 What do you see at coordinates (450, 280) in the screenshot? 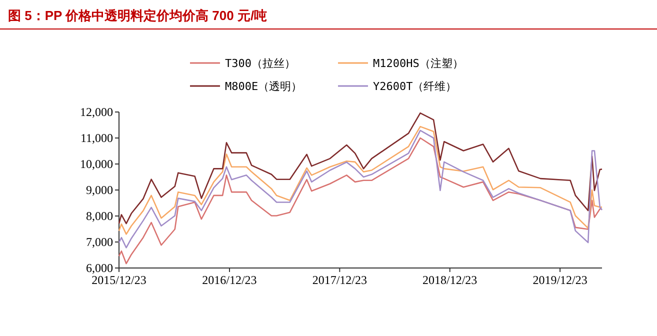
I see `x-tick-label: 2018/12/23` at bounding box center [450, 280].